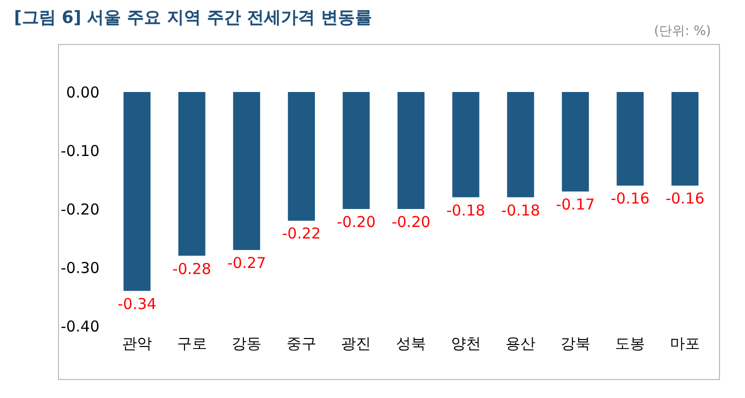  Describe the element at coordinates (83, 93) in the screenshot. I see `y-tick-label: 0.00` at that location.